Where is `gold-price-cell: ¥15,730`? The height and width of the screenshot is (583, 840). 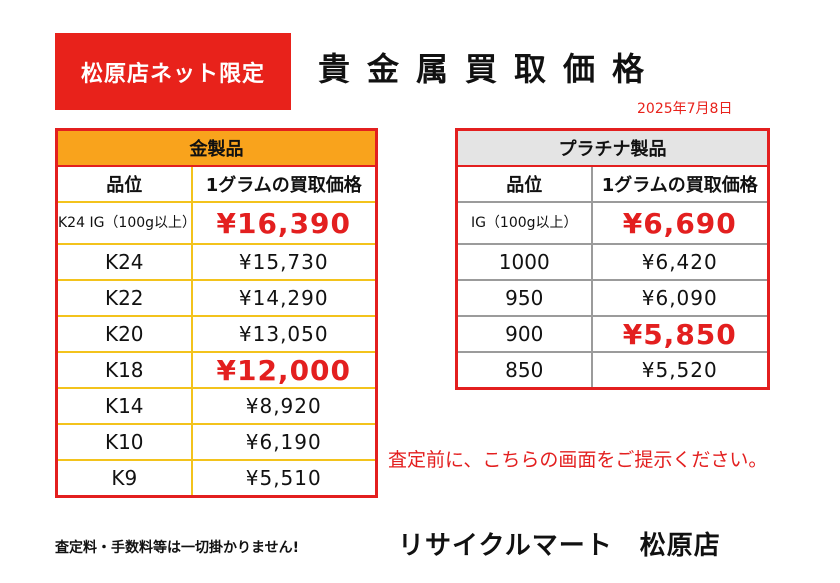 gold-price-cell: ¥15,730 is located at coordinates (284, 262).